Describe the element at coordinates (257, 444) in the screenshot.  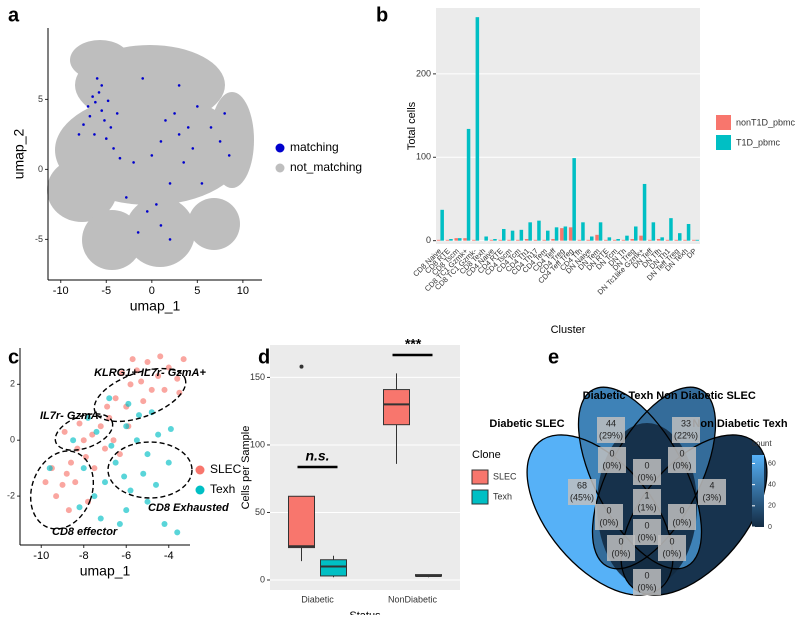
I see `y-tick-label: 100` at that location.